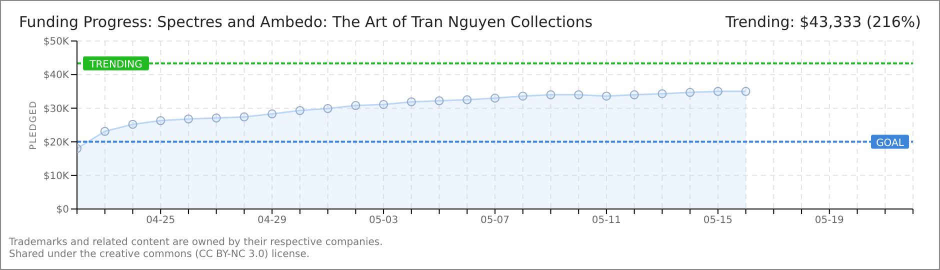 This screenshot has height=270, width=940. What do you see at coordinates (115, 64) in the screenshot?
I see `ref-line-label: TRENDING` at bounding box center [115, 64].